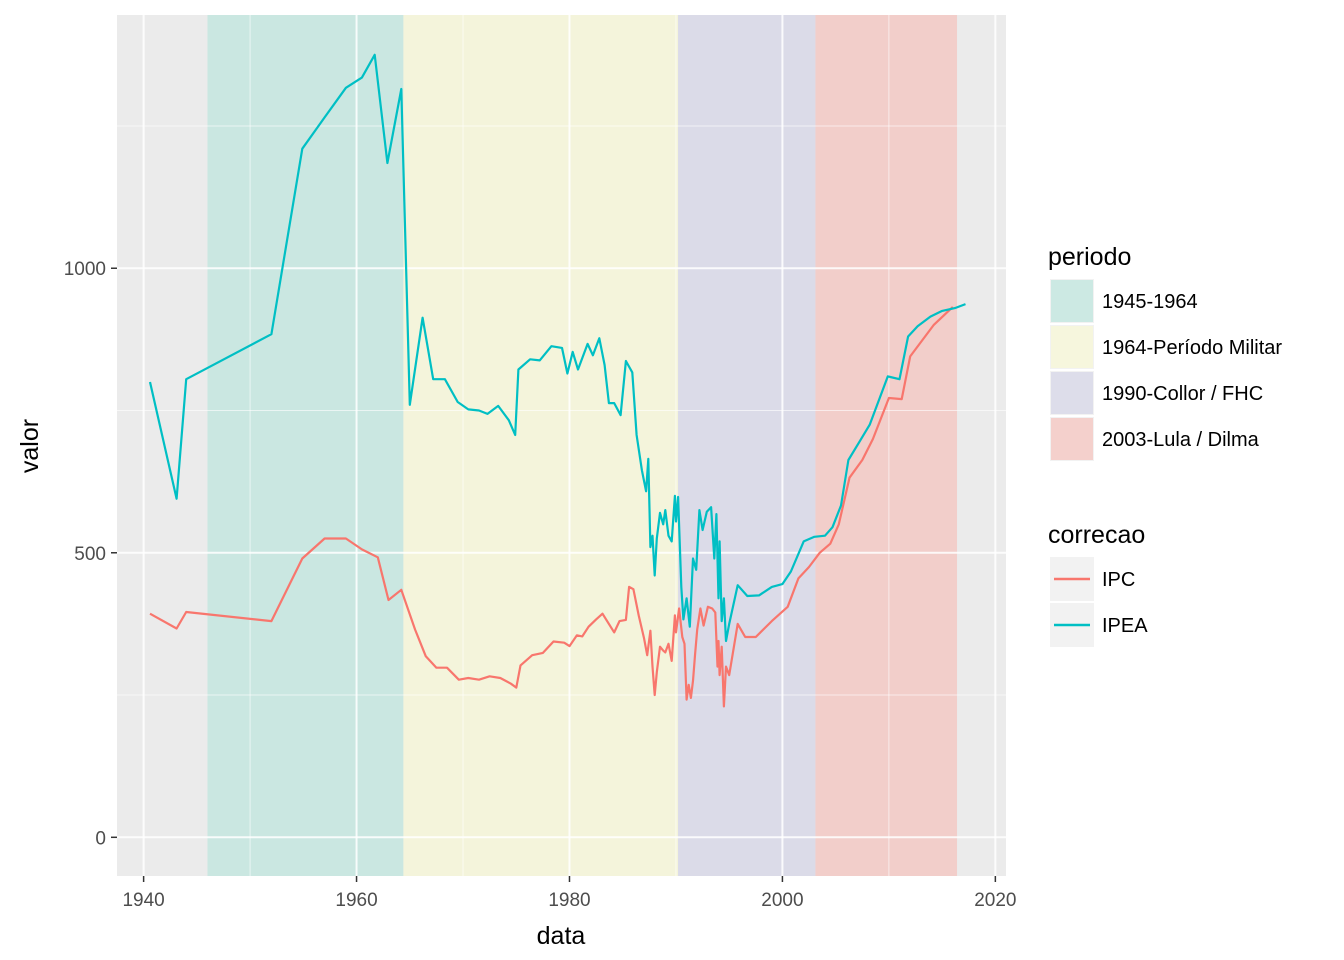 The width and height of the screenshot is (1344, 960). I want to click on x-axis-title: data, so click(561, 936).